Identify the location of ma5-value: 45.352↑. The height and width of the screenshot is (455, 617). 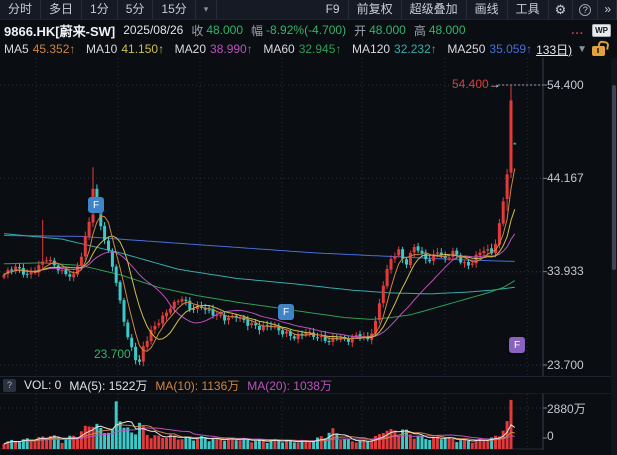
(54, 49).